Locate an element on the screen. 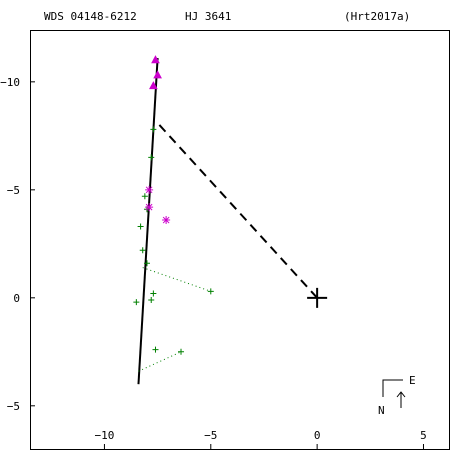  compass-north-label: N is located at coordinates (381, 410).